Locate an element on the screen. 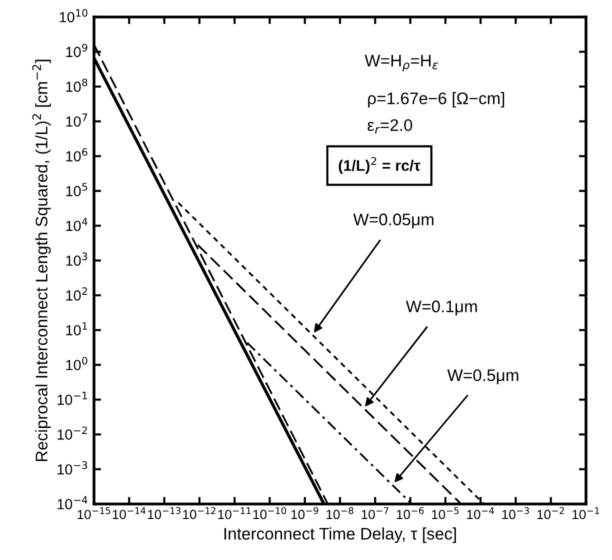 The image size is (612, 560). x-tick-label: 10$^{−8}$ is located at coordinates (340, 513).